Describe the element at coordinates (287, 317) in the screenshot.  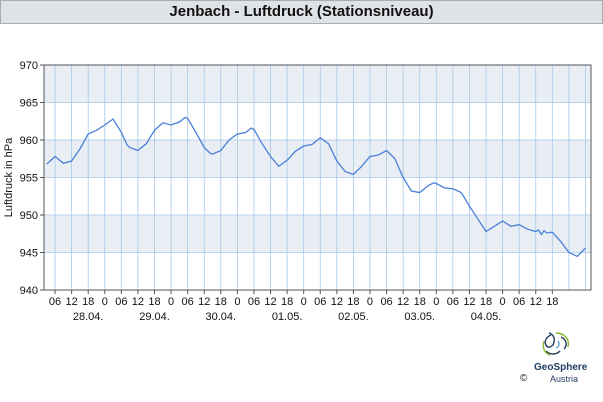
I see `x-day-label: 01.05.` at that location.